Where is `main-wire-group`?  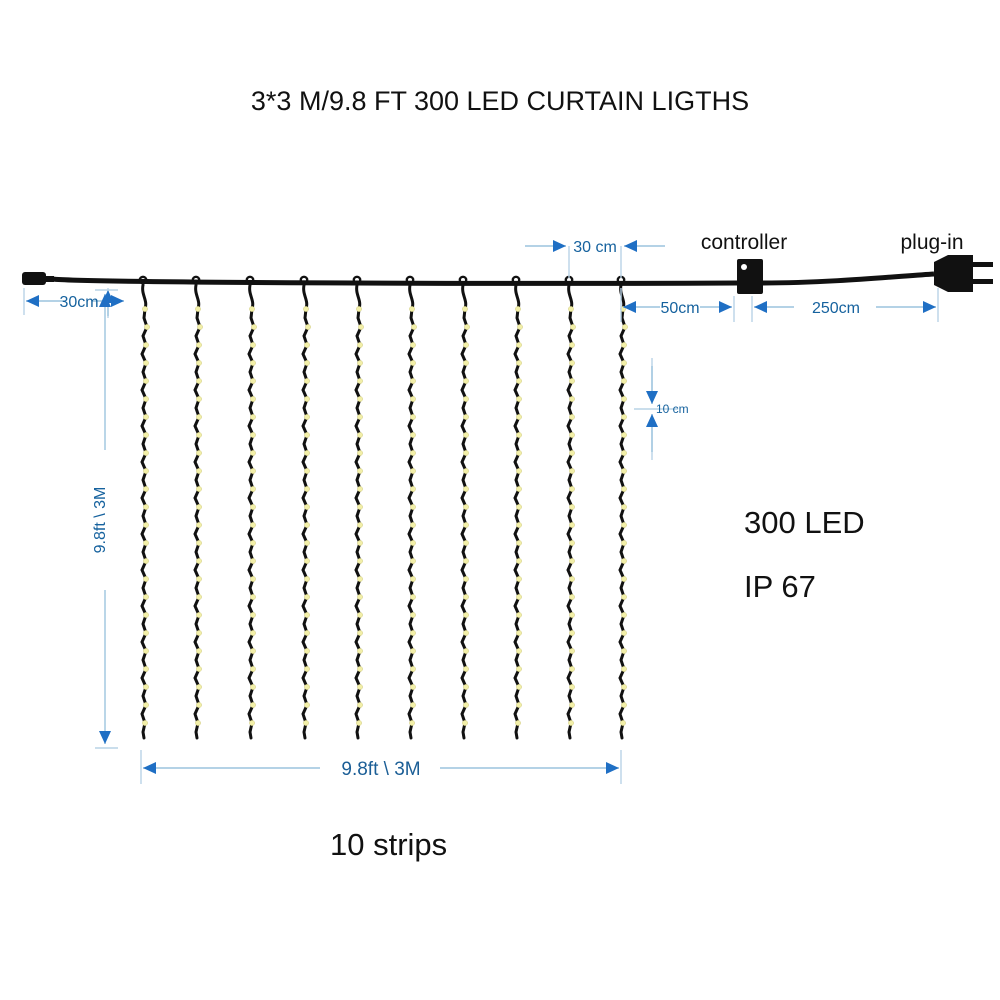 main-wire-group is located at coordinates (507, 274).